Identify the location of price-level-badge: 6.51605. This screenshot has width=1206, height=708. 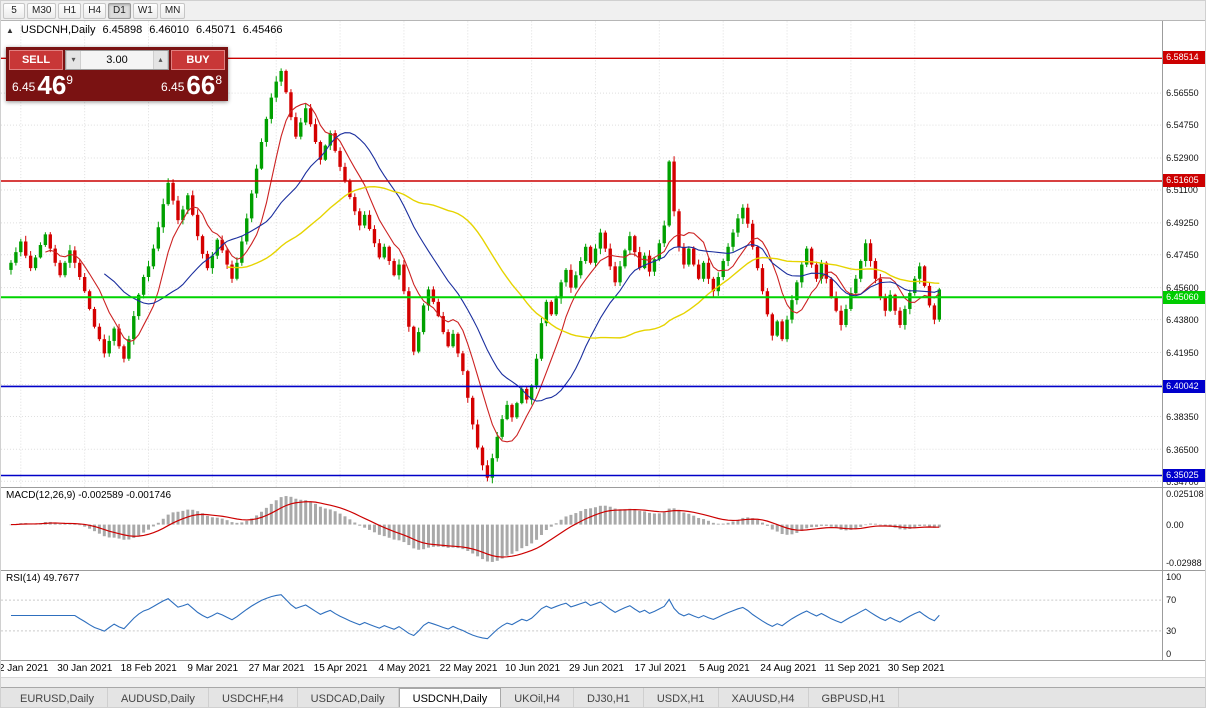
(1184, 181).